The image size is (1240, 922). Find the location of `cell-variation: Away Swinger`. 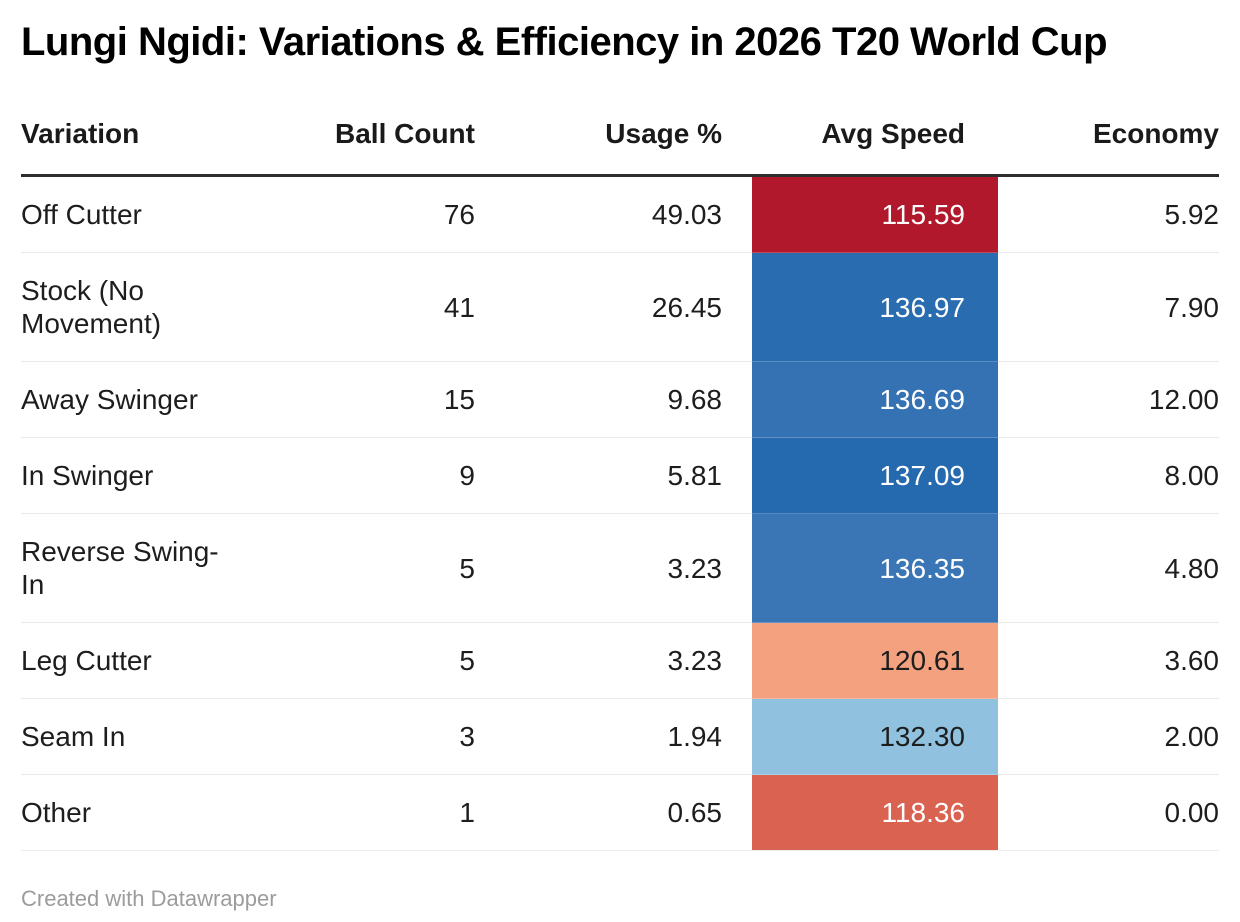

cell-variation: Away Swinger is located at coordinates (126, 399).